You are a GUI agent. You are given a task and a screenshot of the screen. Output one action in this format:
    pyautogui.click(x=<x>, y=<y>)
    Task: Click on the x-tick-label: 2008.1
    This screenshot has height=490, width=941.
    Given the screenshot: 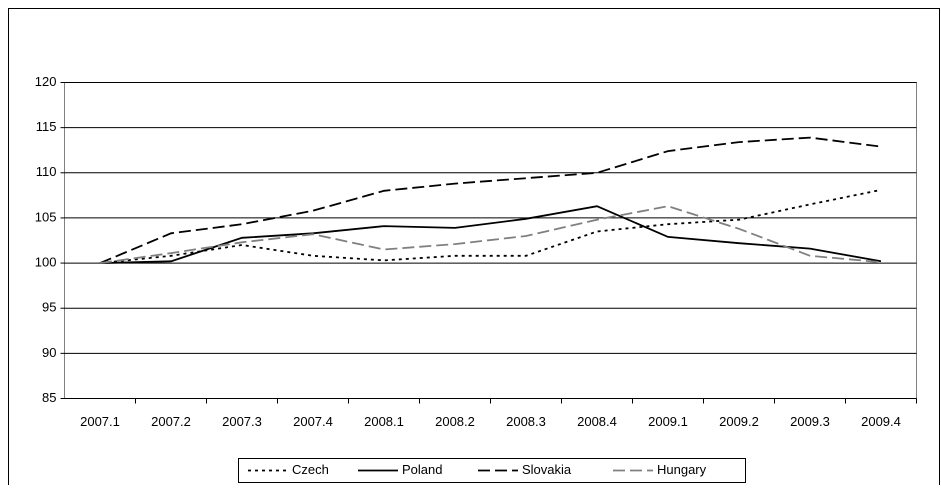 What is the action you would take?
    pyautogui.click(x=384, y=421)
    